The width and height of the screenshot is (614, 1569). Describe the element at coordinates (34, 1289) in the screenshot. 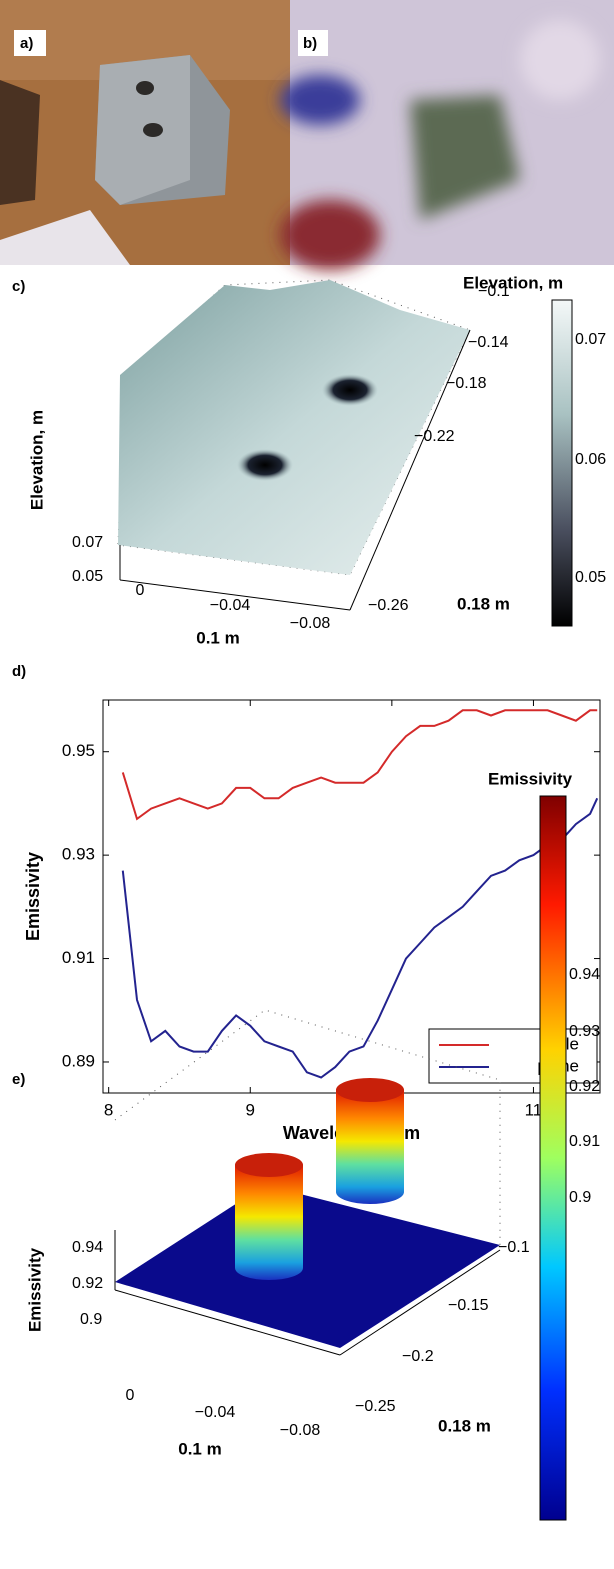

I see `z-axis-label: Emissivity` at that location.